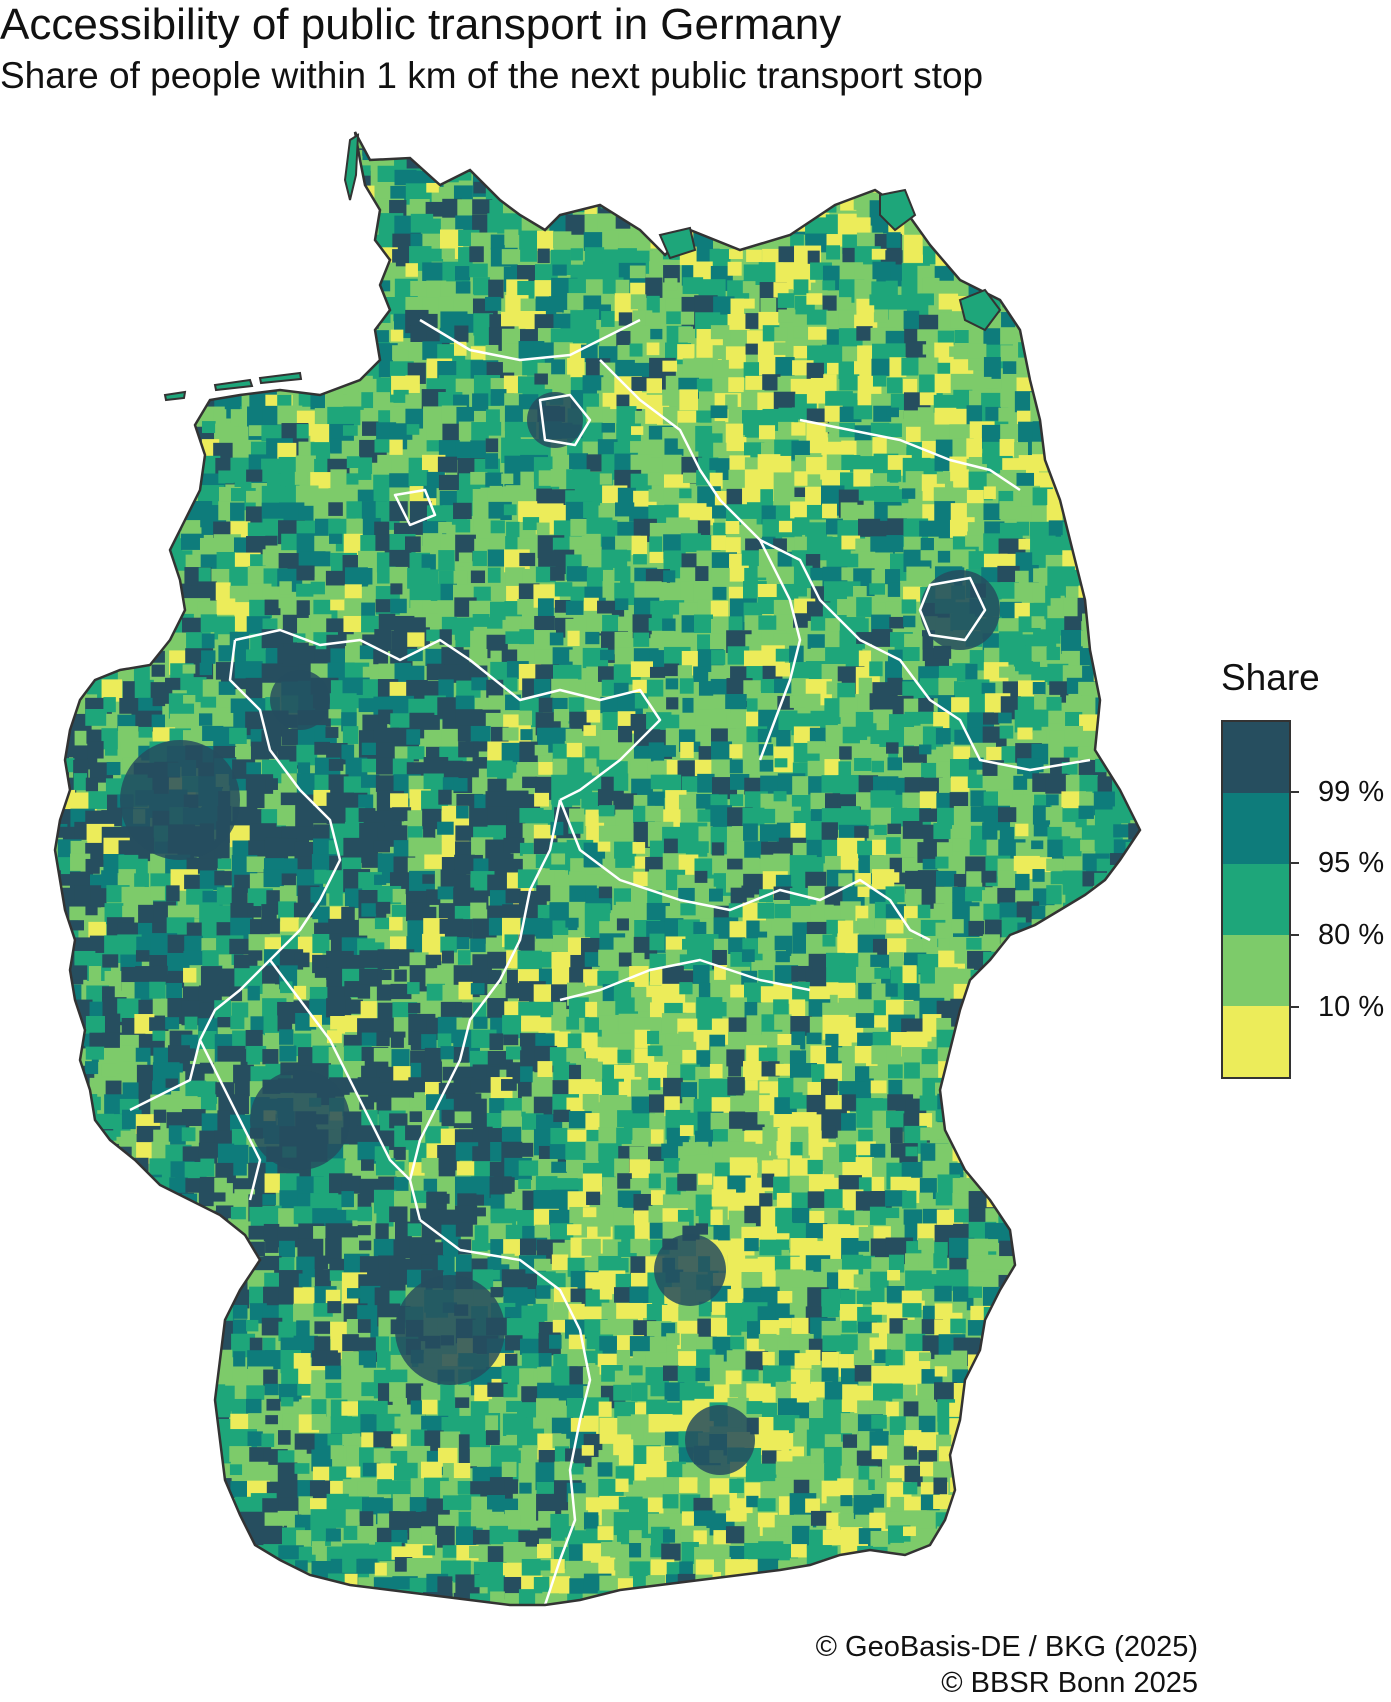  I want to click on city-border-bremen, so click(415, 507).